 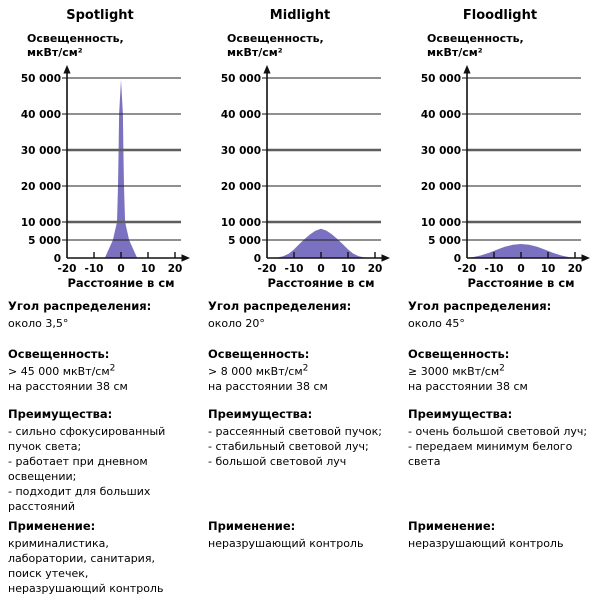 What do you see at coordinates (79, 499) in the screenshot?
I see `advantage-item: - подходит для больших расстояний` at bounding box center [79, 499].